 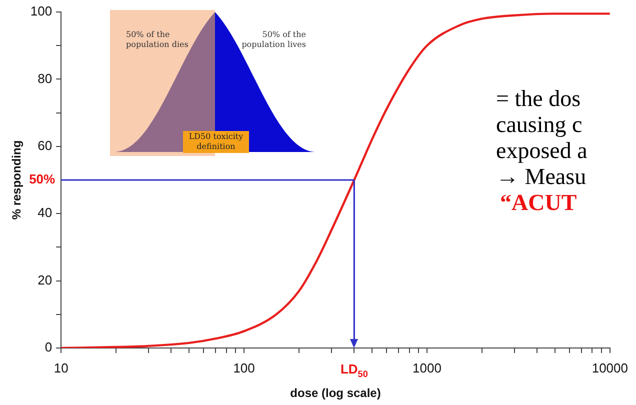 What do you see at coordinates (158, 40) in the screenshot?
I see `annotation: 50% of the population dies` at bounding box center [158, 40].